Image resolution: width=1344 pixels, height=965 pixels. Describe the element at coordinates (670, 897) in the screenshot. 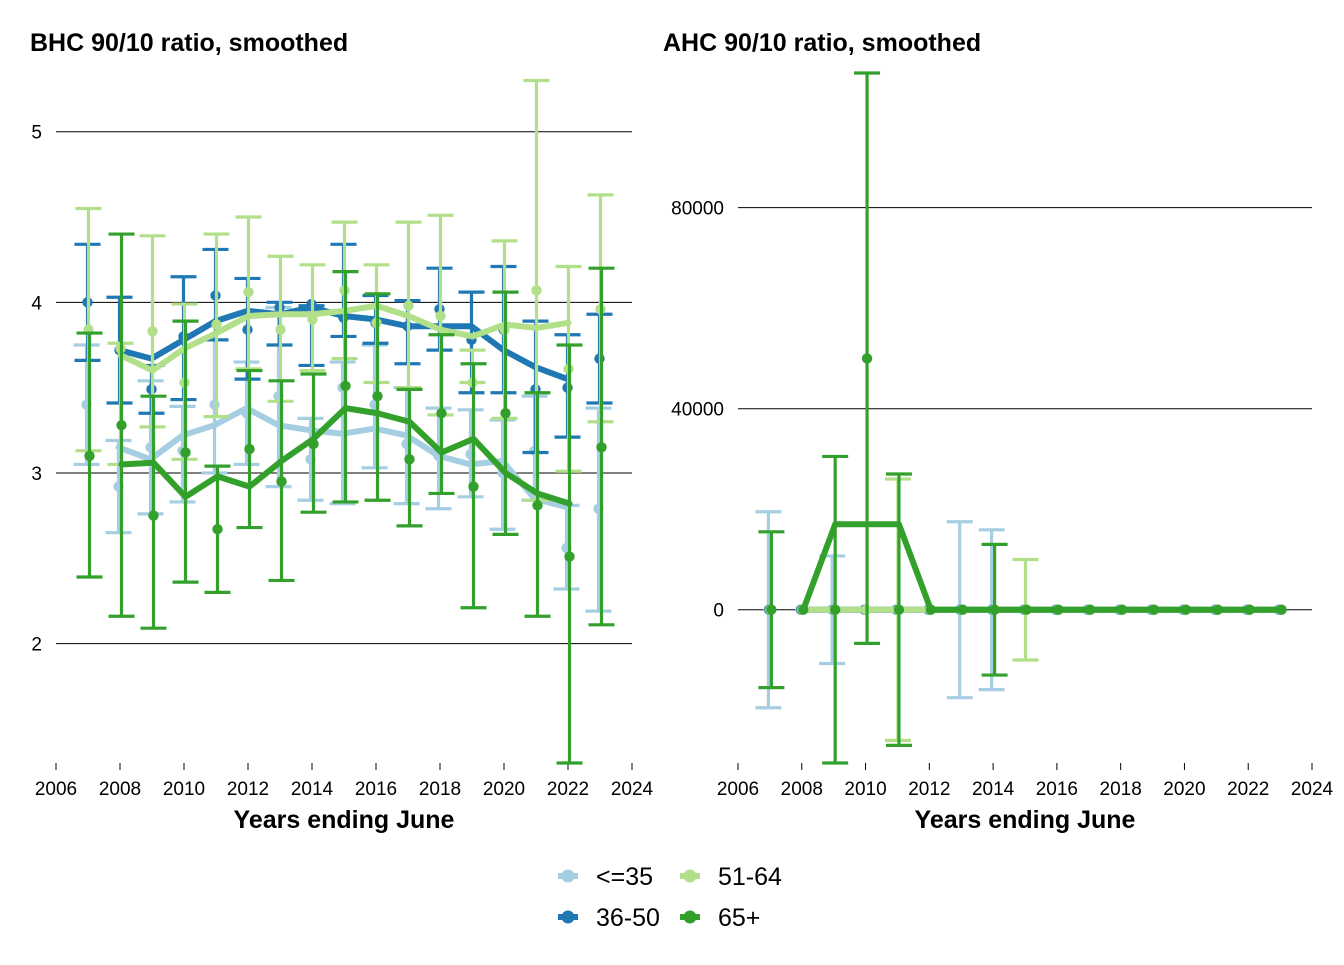

I see `legend: <=35 51-64 36-50 65+` at that location.